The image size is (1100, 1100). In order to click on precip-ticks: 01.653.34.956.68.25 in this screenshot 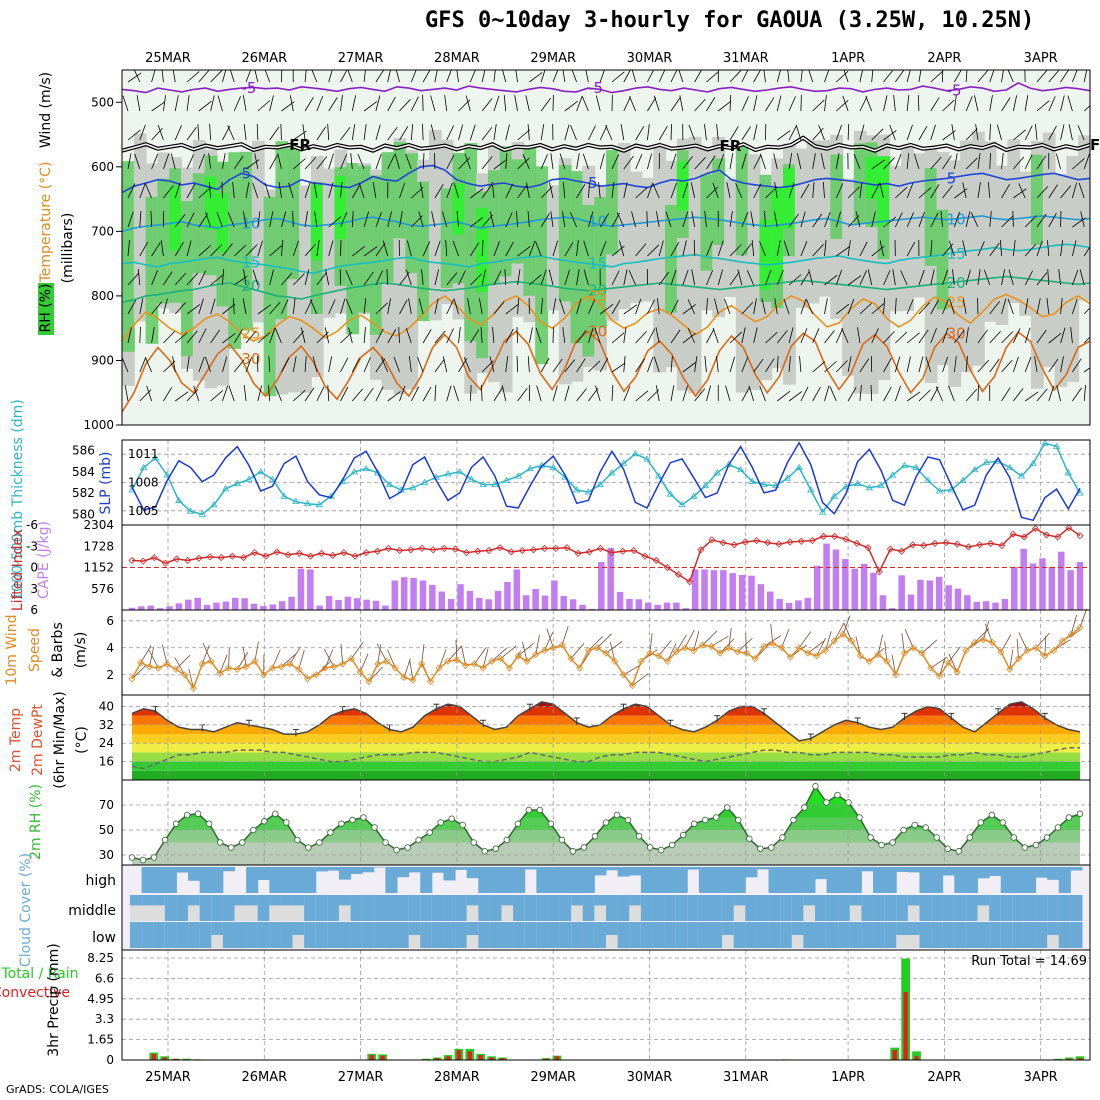, I will do `click(100, 1009)`.